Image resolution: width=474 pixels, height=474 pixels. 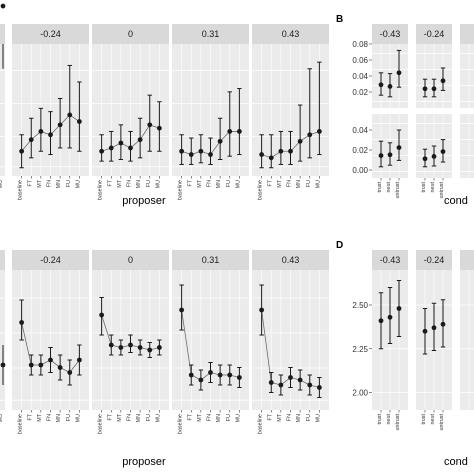 What do you see at coordinates (360, 76) in the screenshot?
I see `panel-b-y-tick-label: 0.04` at bounding box center [360, 76].